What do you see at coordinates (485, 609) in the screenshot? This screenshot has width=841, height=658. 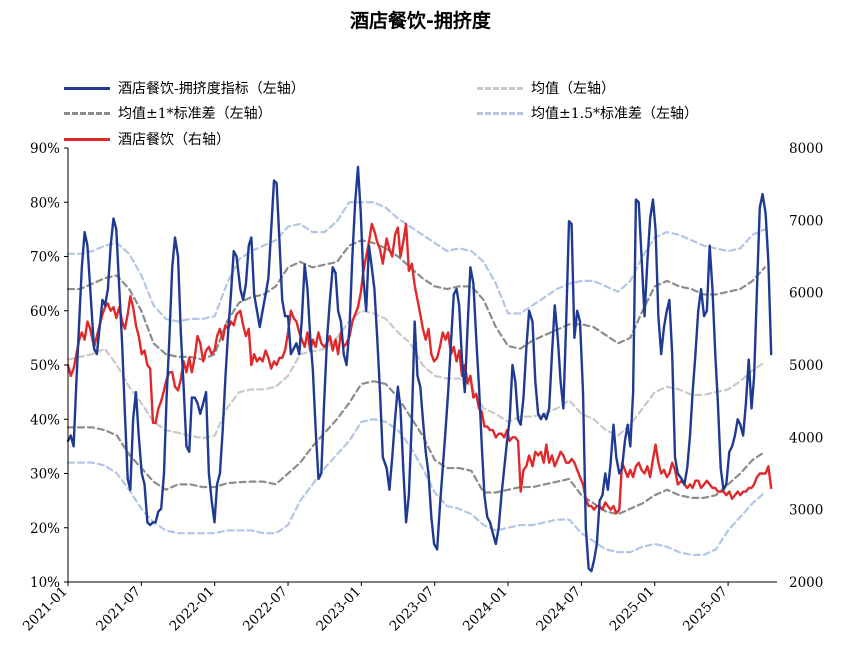 I see `x-tick-label: 2024-01` at bounding box center [485, 609].